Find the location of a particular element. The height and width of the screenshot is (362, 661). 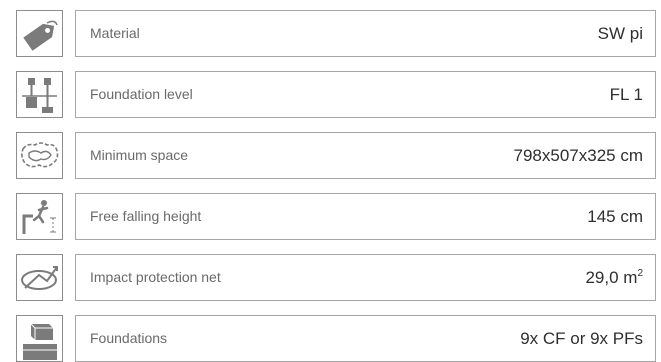

spec-label: Foundations is located at coordinates (129, 338).